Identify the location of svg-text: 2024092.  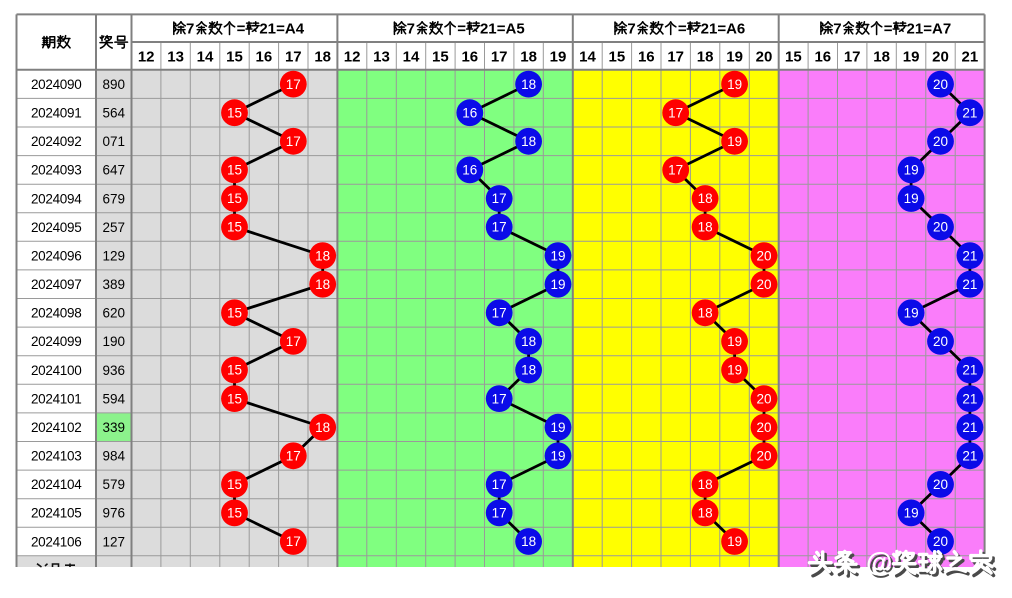
(56, 141).